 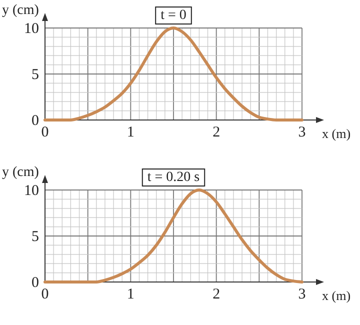 I want to click on chart-title: t = 0.20 s, so click(x=173, y=177).